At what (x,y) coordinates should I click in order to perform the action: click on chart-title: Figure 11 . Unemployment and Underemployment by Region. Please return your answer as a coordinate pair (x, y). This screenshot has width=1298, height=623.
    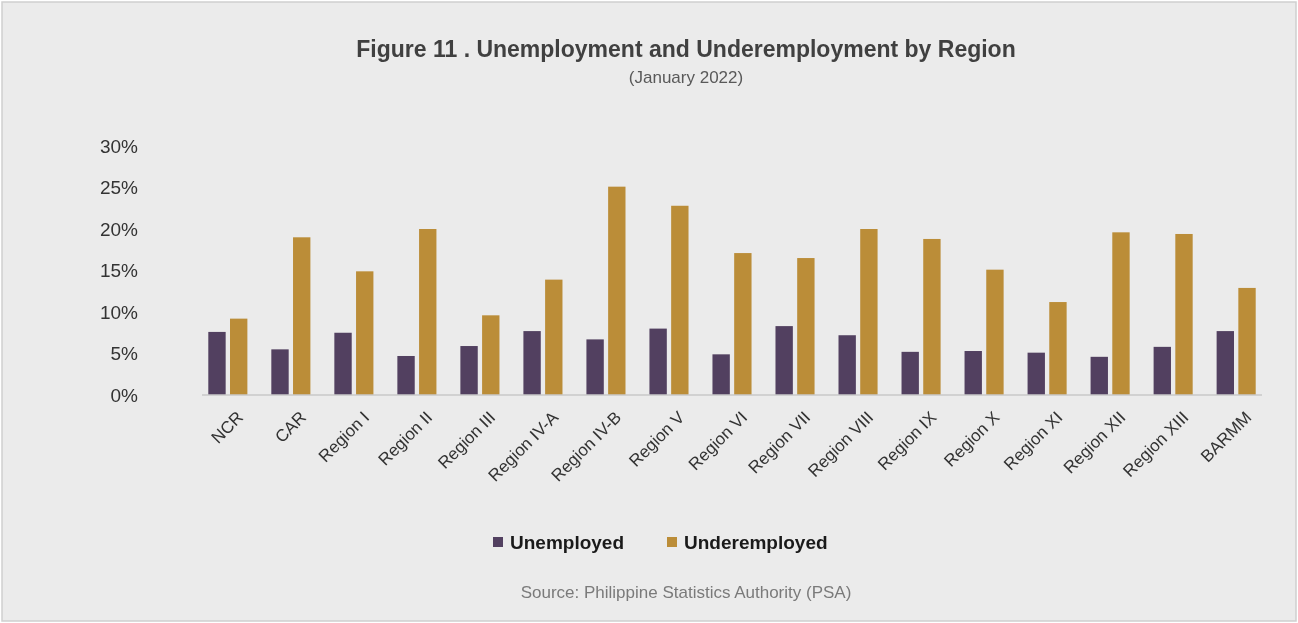
    Looking at the image, I should click on (686, 49).